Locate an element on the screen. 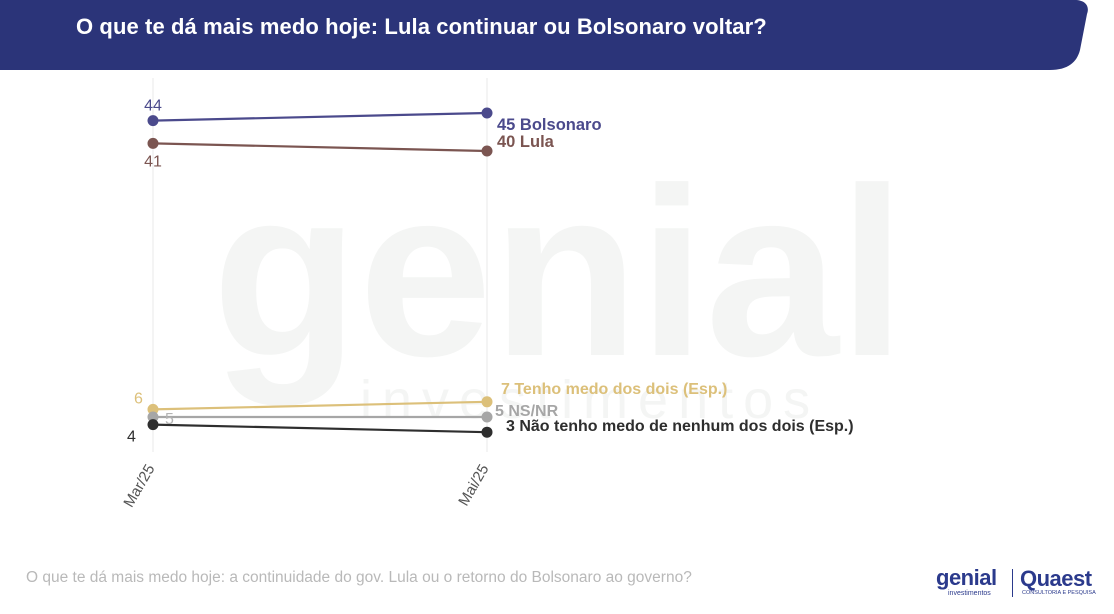 The height and width of the screenshot is (614, 1114). series-line-nenhum is located at coordinates (320, 428).